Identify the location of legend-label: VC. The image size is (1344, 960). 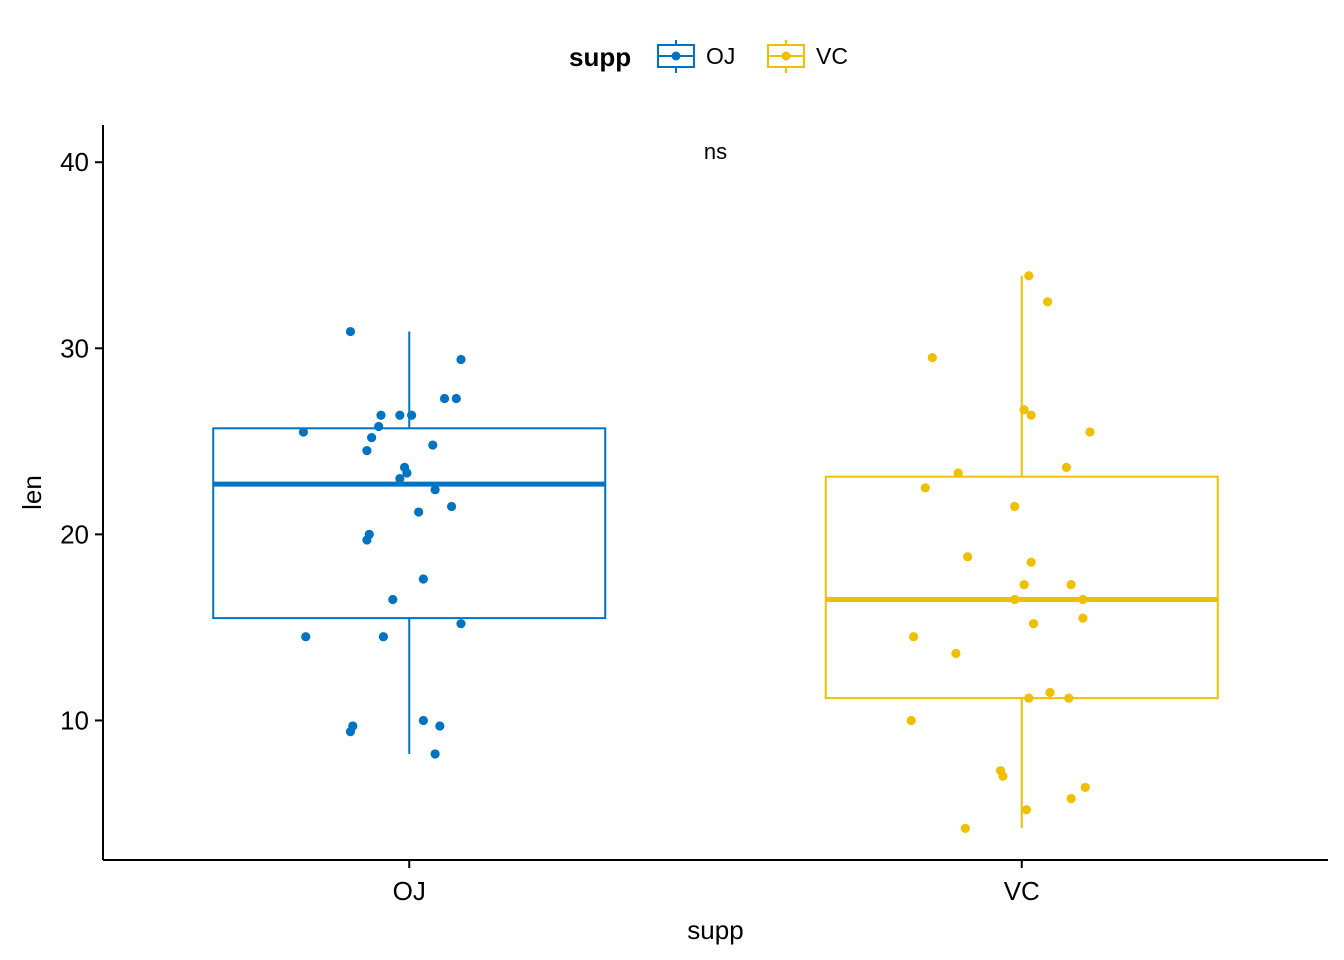
(832, 56).